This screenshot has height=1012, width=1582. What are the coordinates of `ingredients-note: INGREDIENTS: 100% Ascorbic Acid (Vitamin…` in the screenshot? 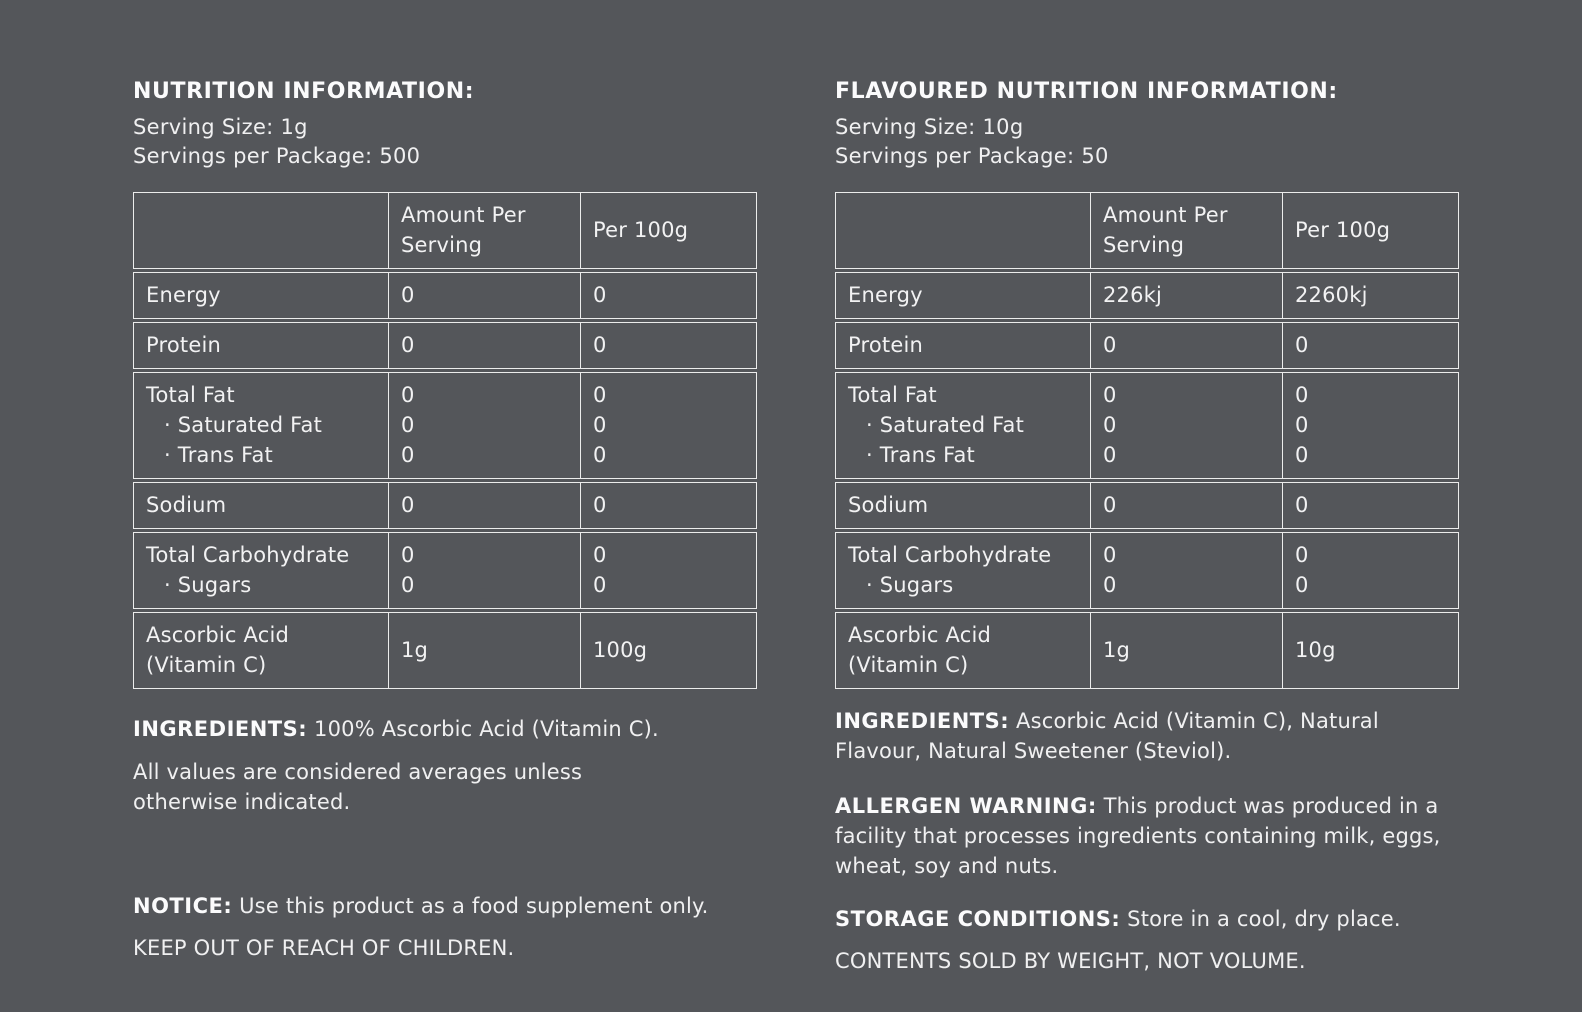 It's located at (445, 729).